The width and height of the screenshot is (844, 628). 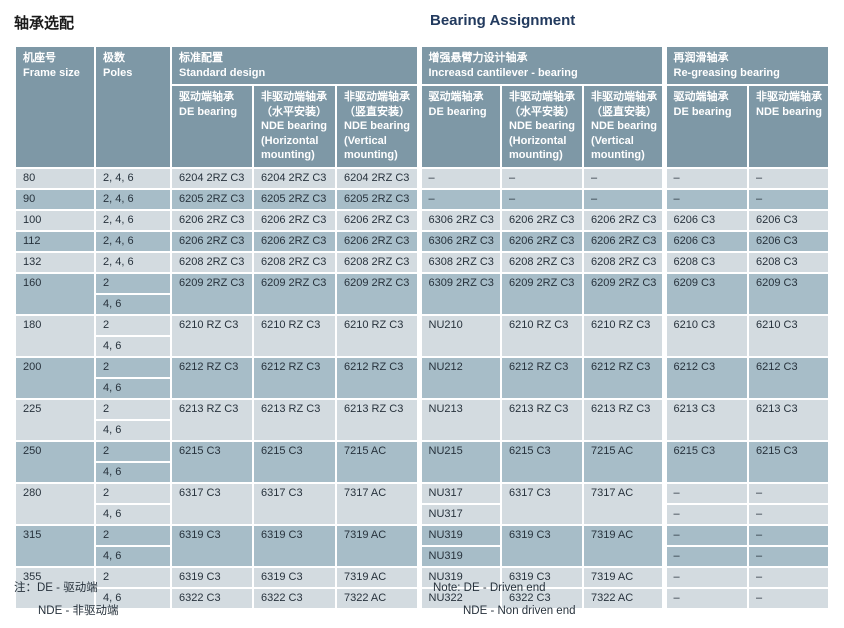 What do you see at coordinates (55, 178) in the screenshot?
I see `table-cell: 80` at bounding box center [55, 178].